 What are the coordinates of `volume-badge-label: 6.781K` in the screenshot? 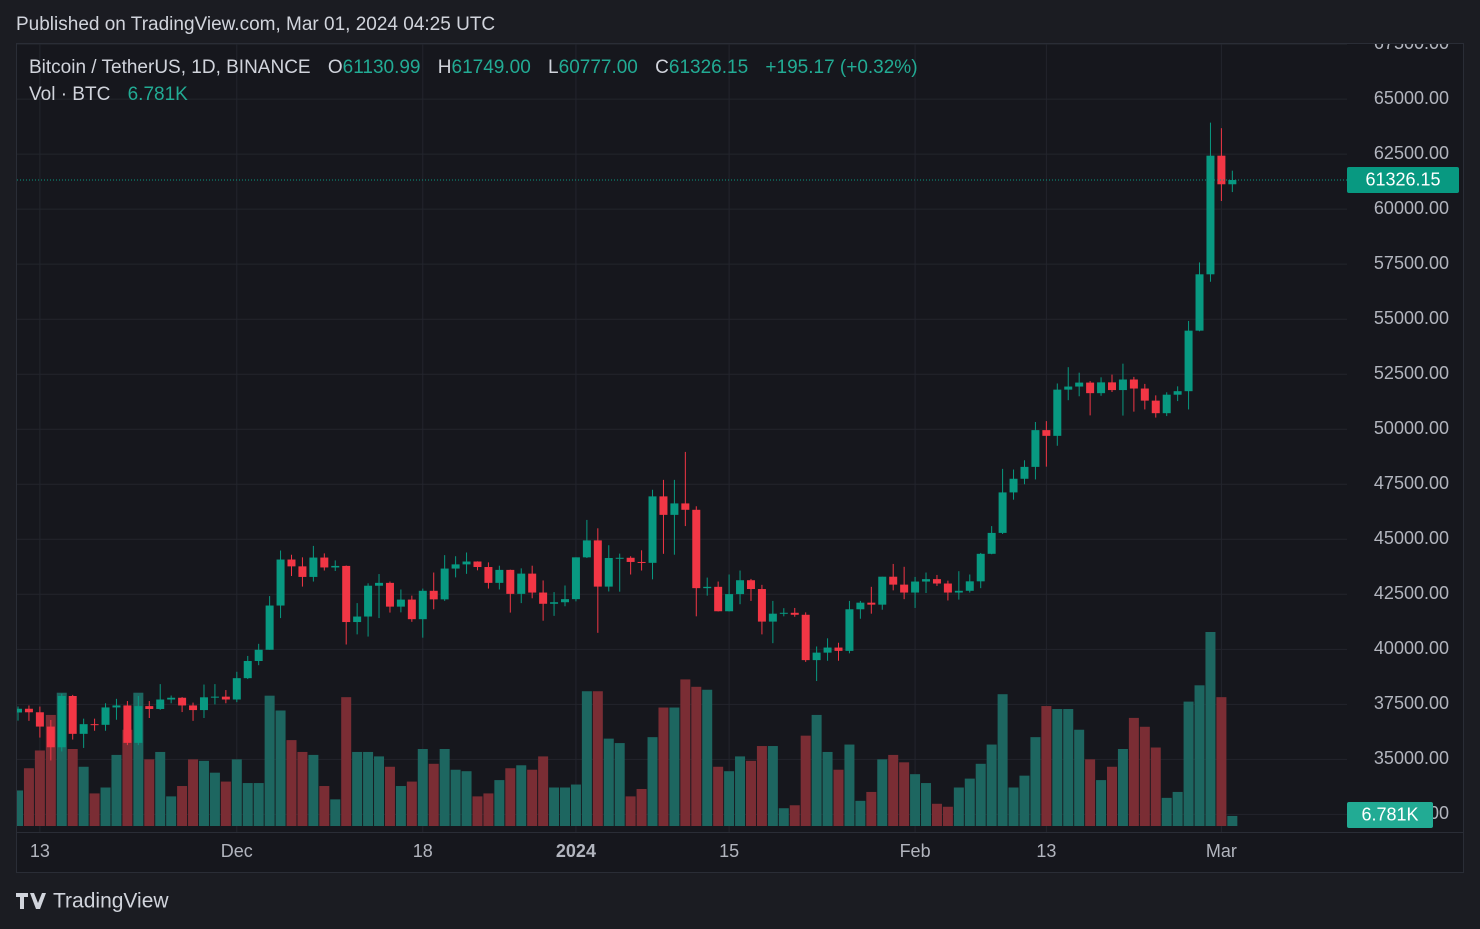 It's located at (1389, 815).